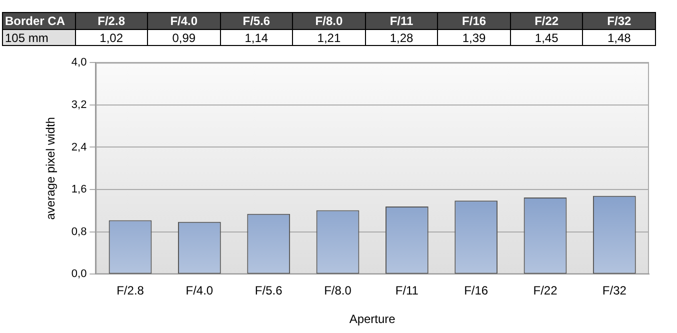 Image resolution: width=677 pixels, height=333 pixels. Describe the element at coordinates (79, 147) in the screenshot. I see `y-tick-label: 2,4` at that location.